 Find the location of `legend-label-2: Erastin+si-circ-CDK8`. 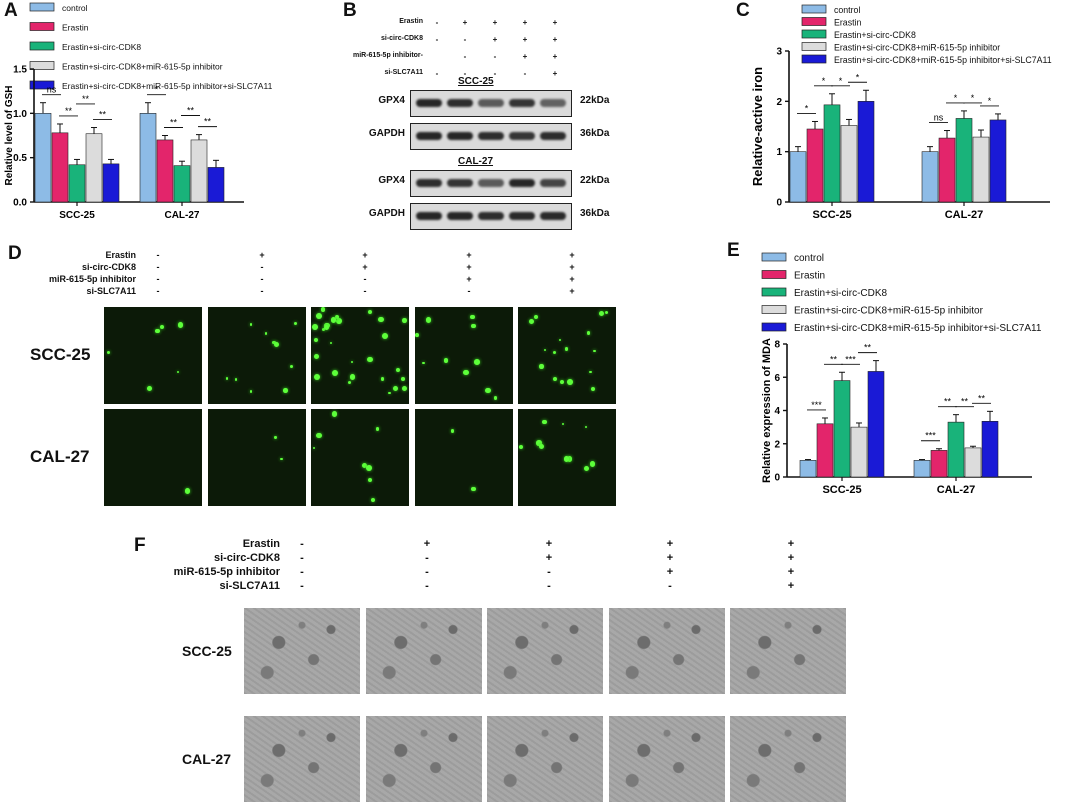

legend-label-2: Erastin+si-circ-CDK8 is located at coordinates (875, 35).